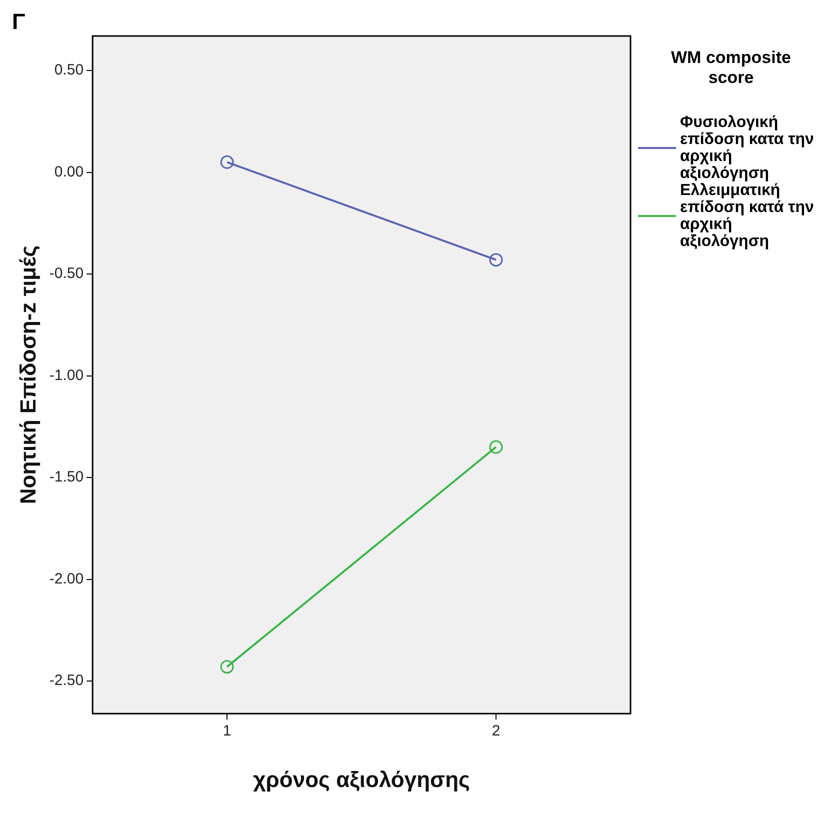 The image size is (824, 814). I want to click on legend-label: Ελλειμματική επίδοση κατά την αρχική αξιολόγηση, so click(747, 216).